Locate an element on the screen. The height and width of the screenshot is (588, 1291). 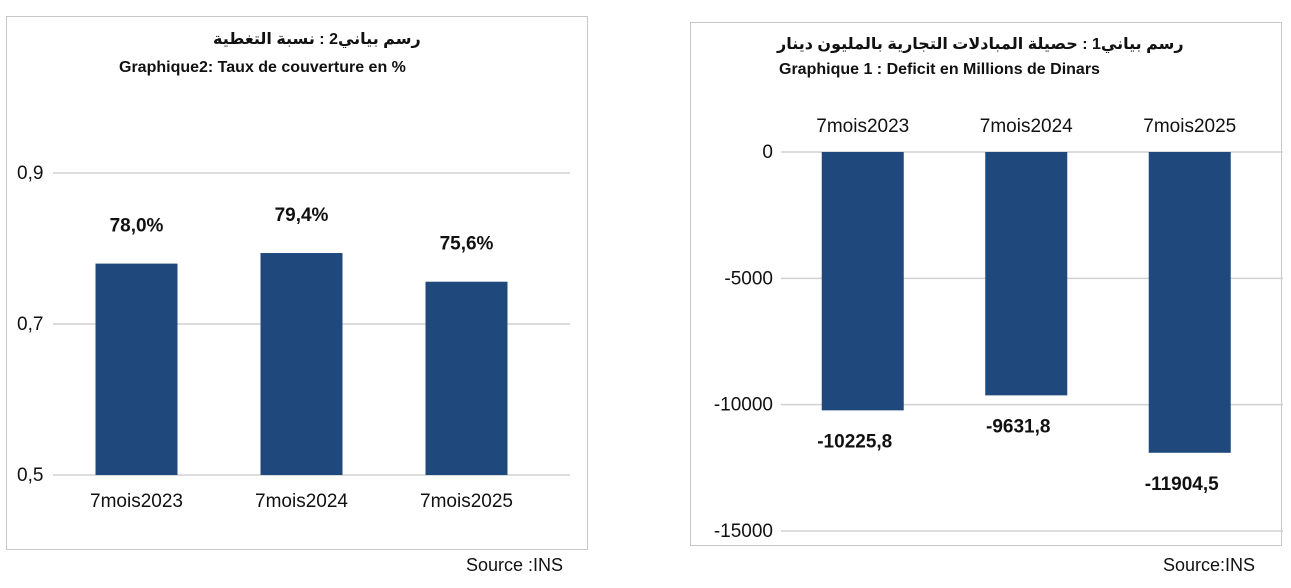
chart-subtitle: Graphique2: Taux de couverture en % is located at coordinates (262, 67).